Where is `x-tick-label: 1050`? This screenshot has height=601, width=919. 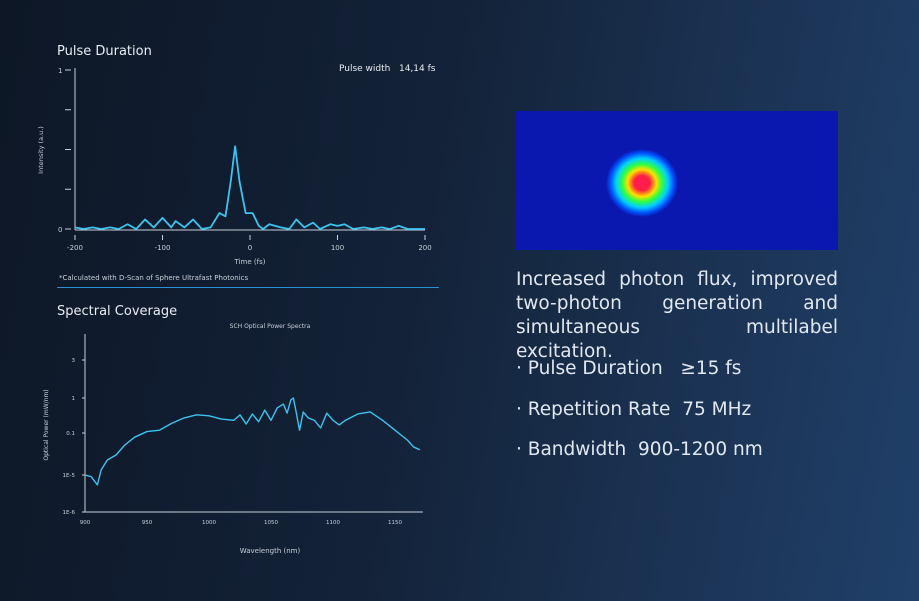
x-tick-label: 1050 is located at coordinates (271, 523).